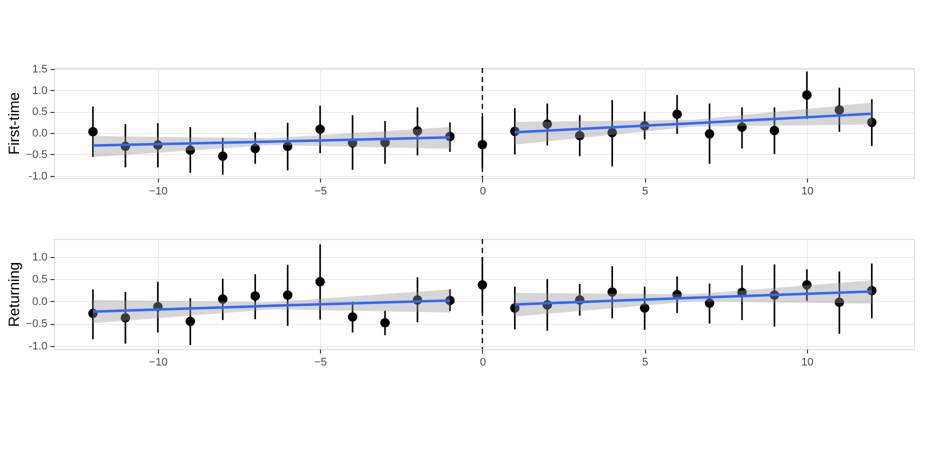 This screenshot has width=930, height=450. What do you see at coordinates (14, 295) in the screenshot?
I see `y-axis-title: Returning` at bounding box center [14, 295].